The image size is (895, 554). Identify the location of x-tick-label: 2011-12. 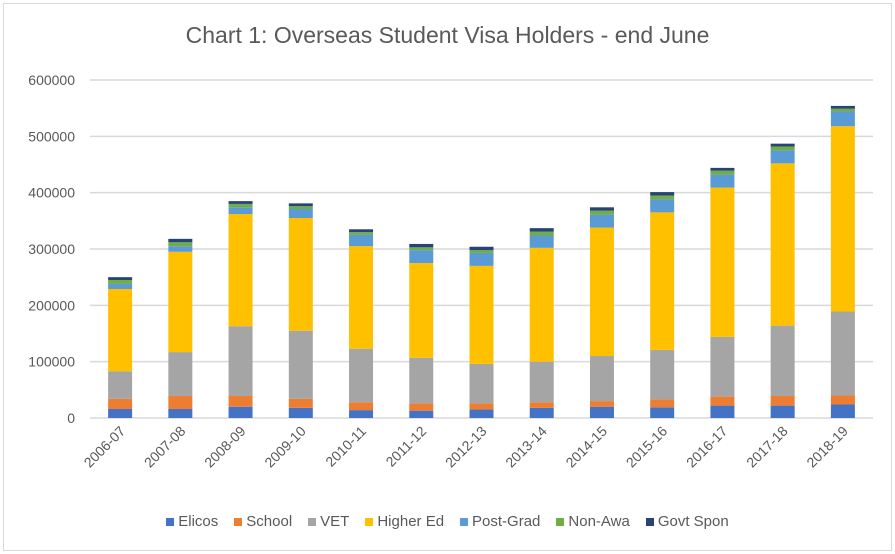
(405, 446).